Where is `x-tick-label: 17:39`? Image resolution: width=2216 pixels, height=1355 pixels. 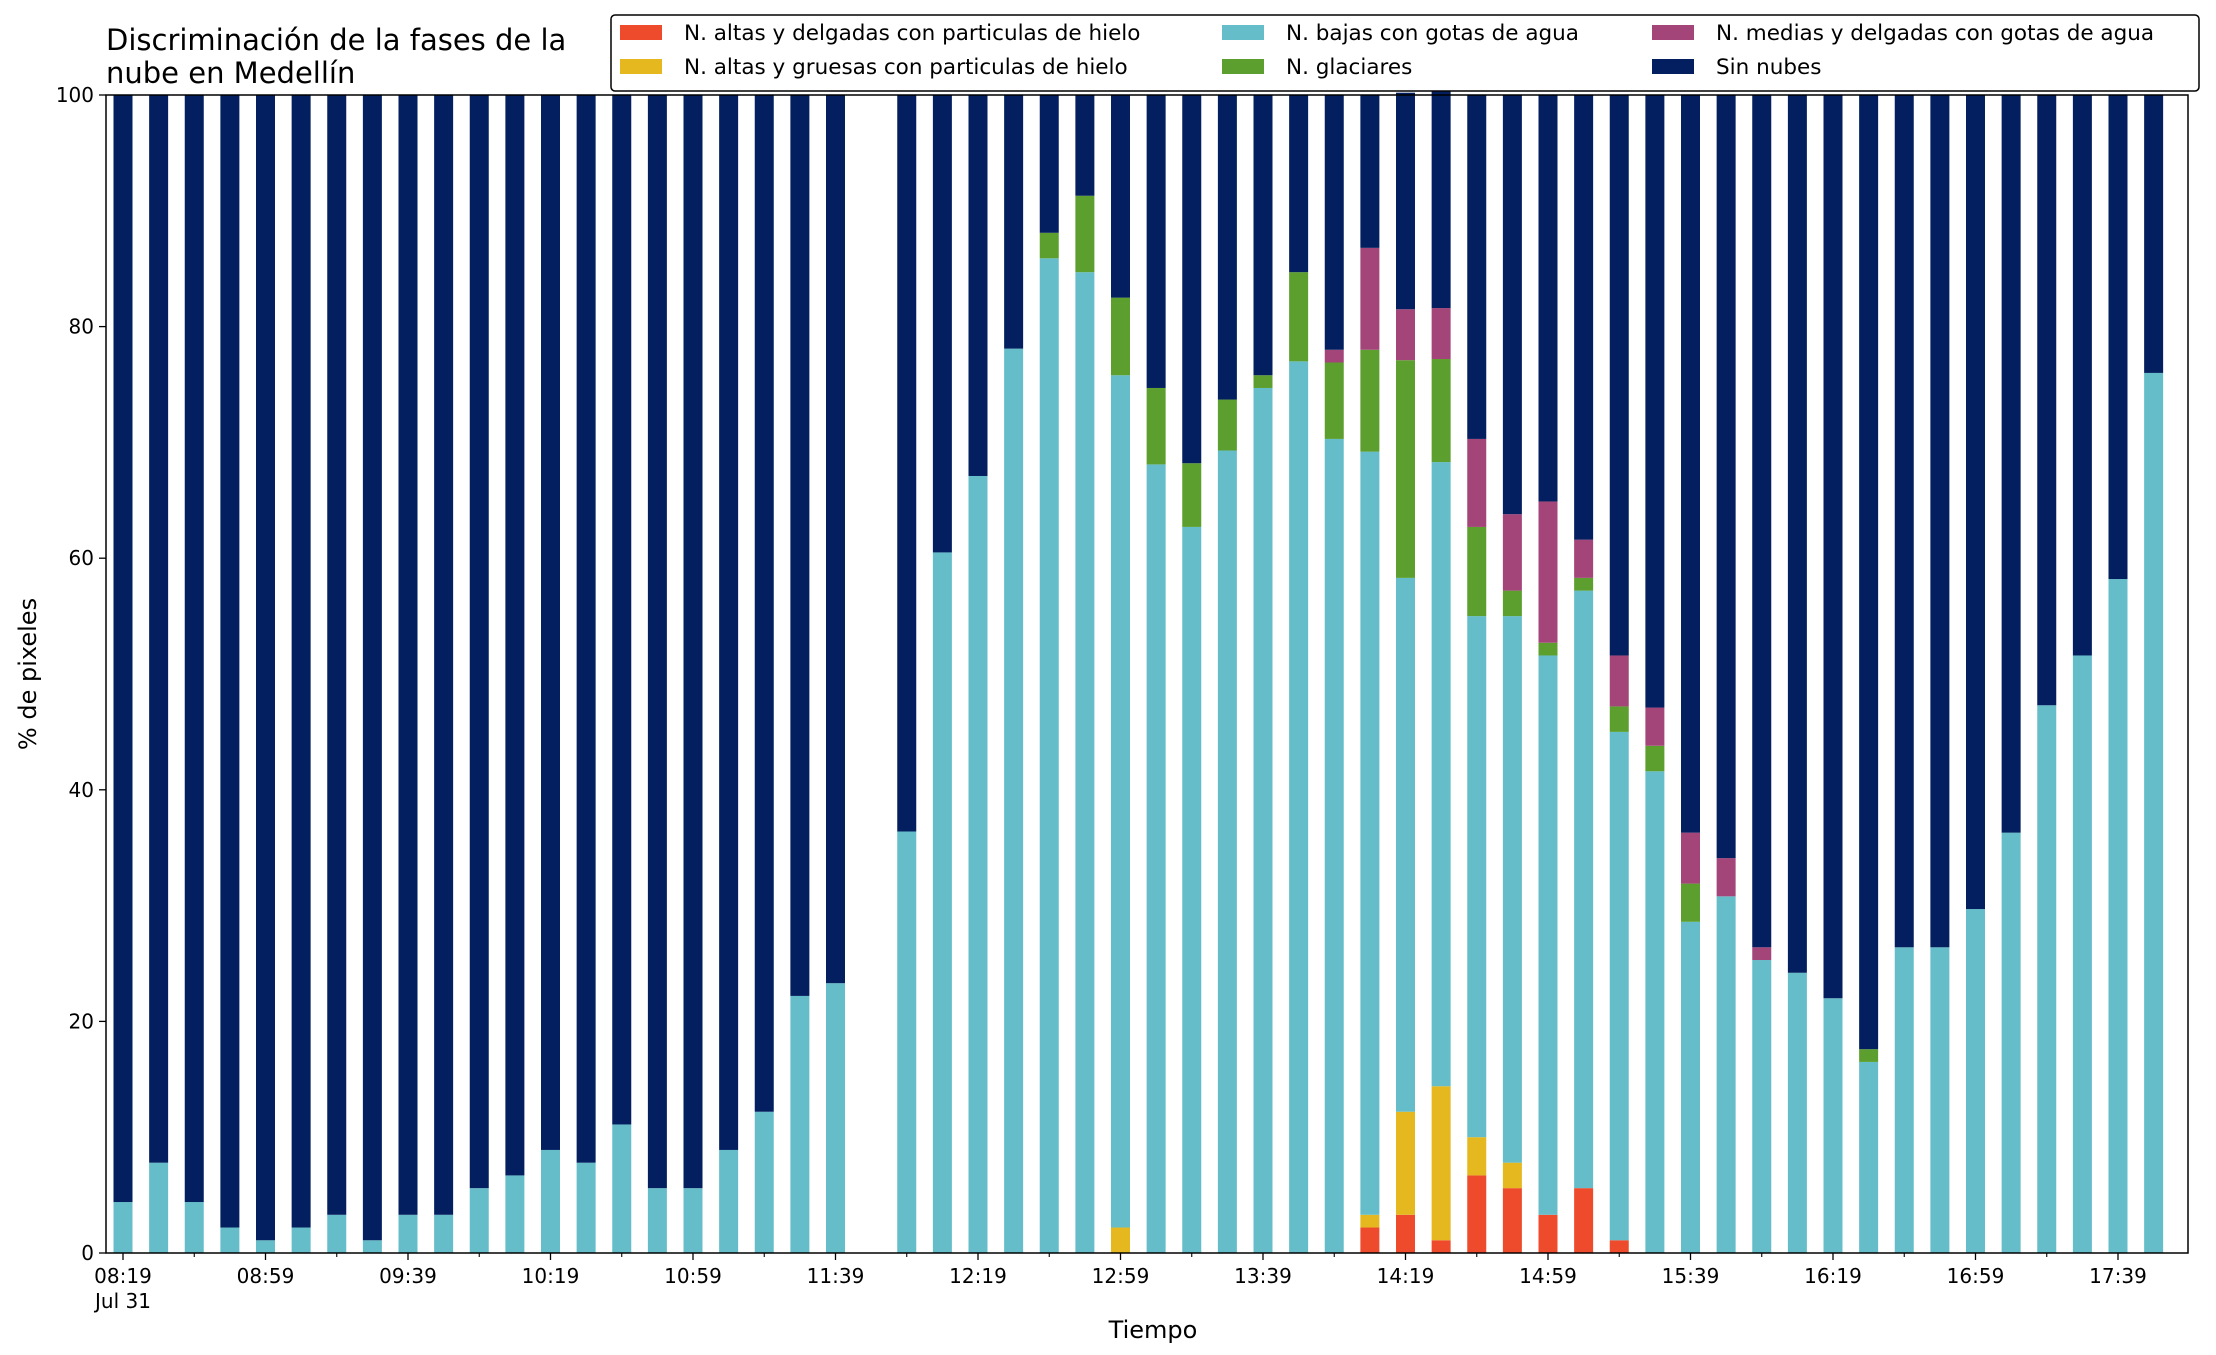
x-tick-label: 17:39 is located at coordinates (2118, 1276).